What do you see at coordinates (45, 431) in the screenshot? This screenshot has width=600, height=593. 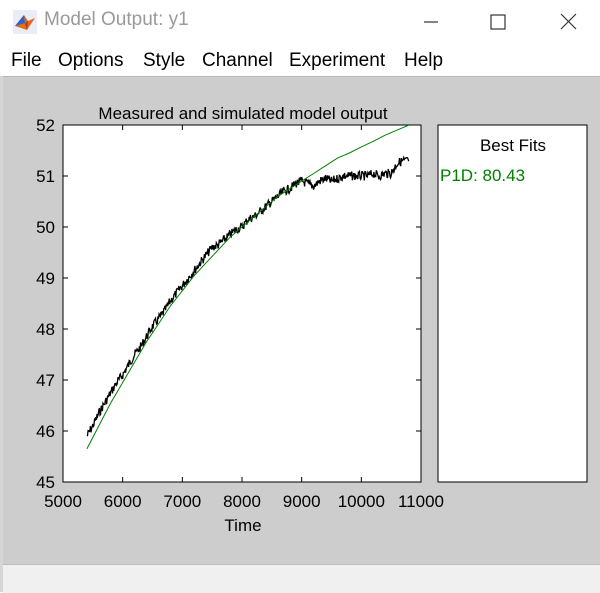 I see `y-tick-label: 46` at bounding box center [45, 431].